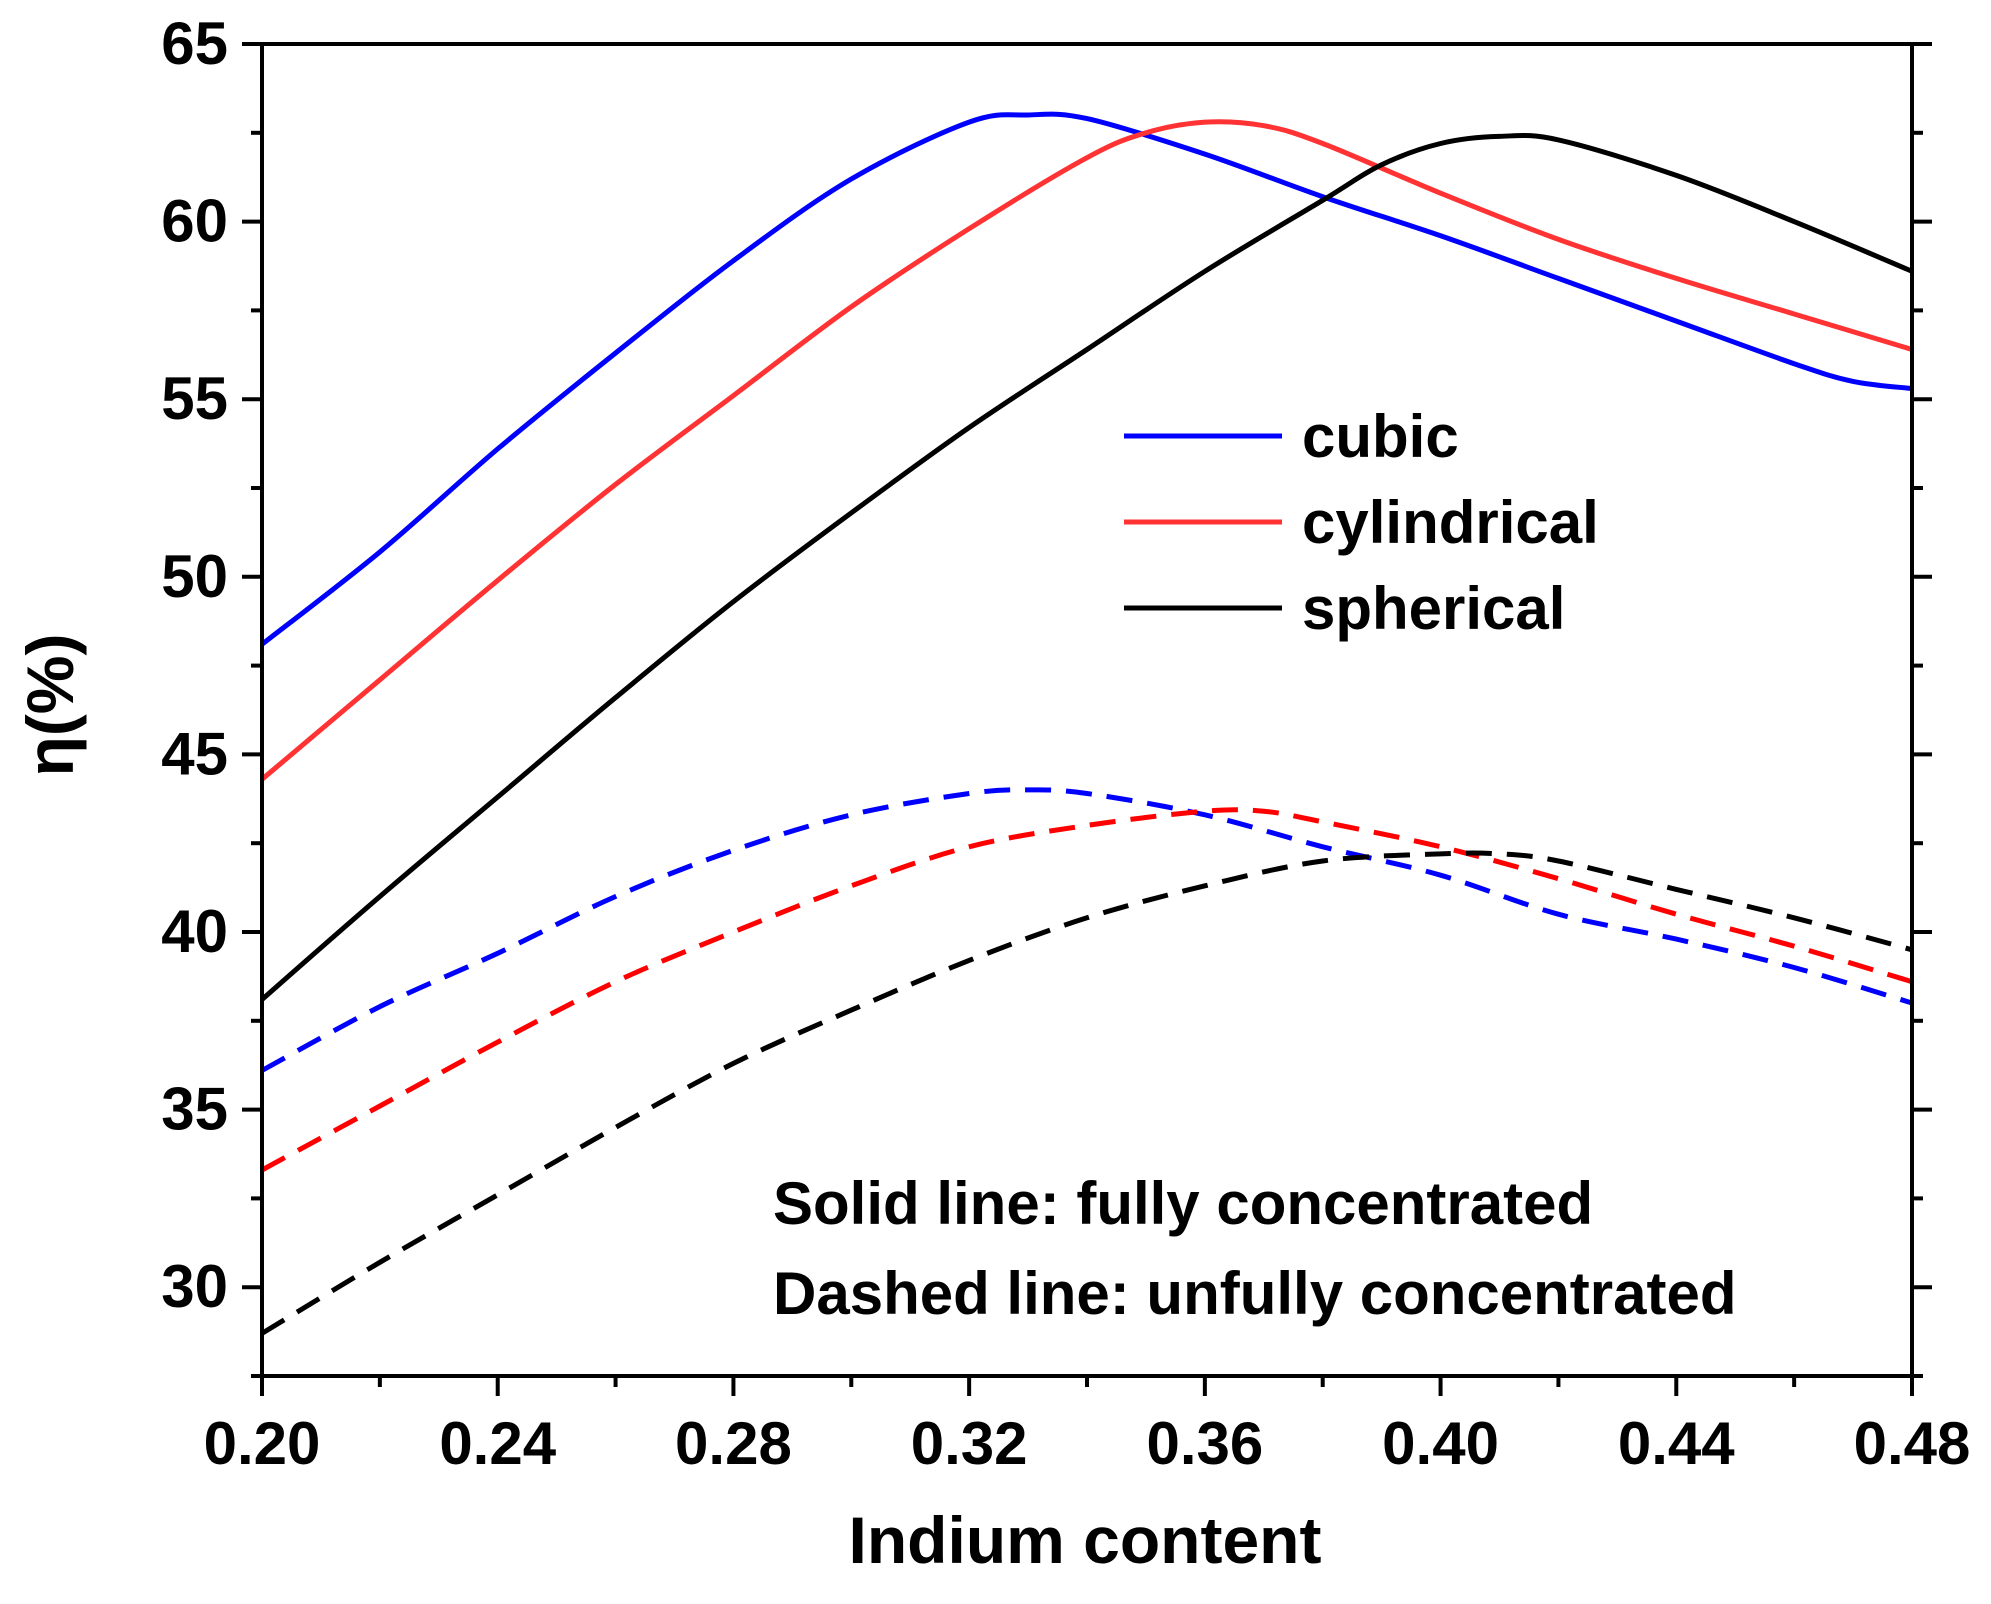 The width and height of the screenshot is (1991, 1604). I want to click on y-axis-title: η(%), so click(50, 705).